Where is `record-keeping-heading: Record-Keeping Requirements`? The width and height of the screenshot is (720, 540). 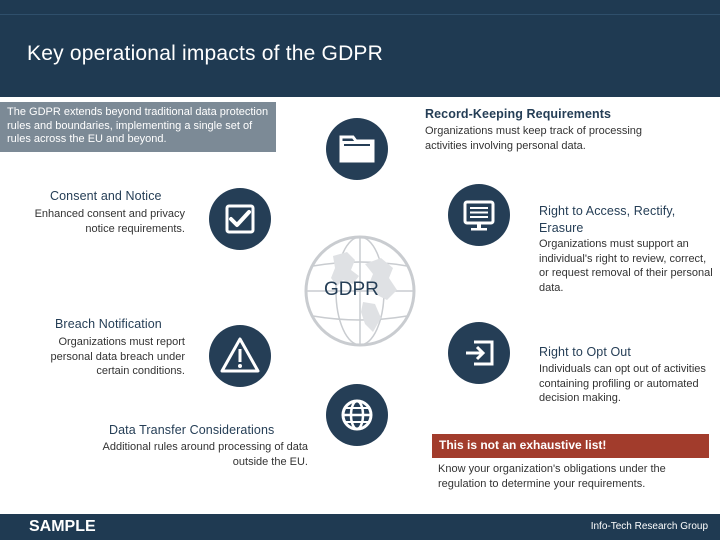
record-keeping-heading: Record-Keeping Requirements is located at coordinates (518, 114).